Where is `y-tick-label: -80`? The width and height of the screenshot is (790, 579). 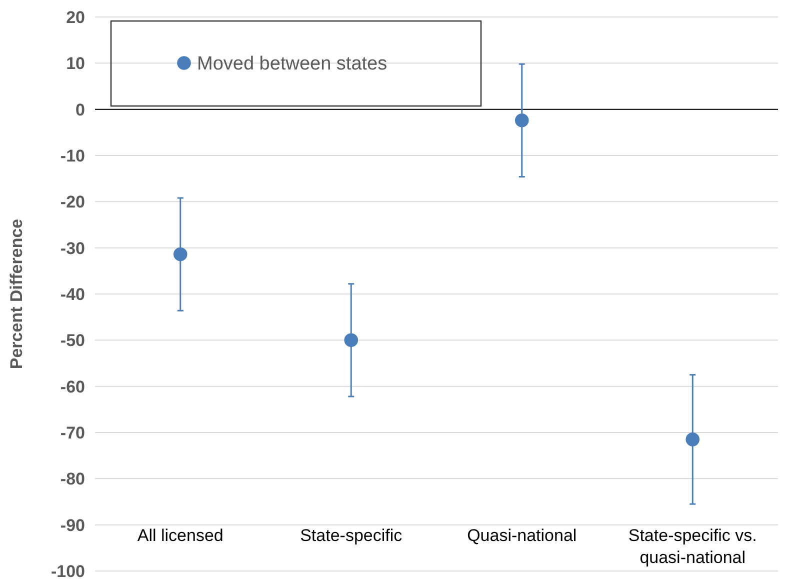 y-tick-label: -80 is located at coordinates (72, 479).